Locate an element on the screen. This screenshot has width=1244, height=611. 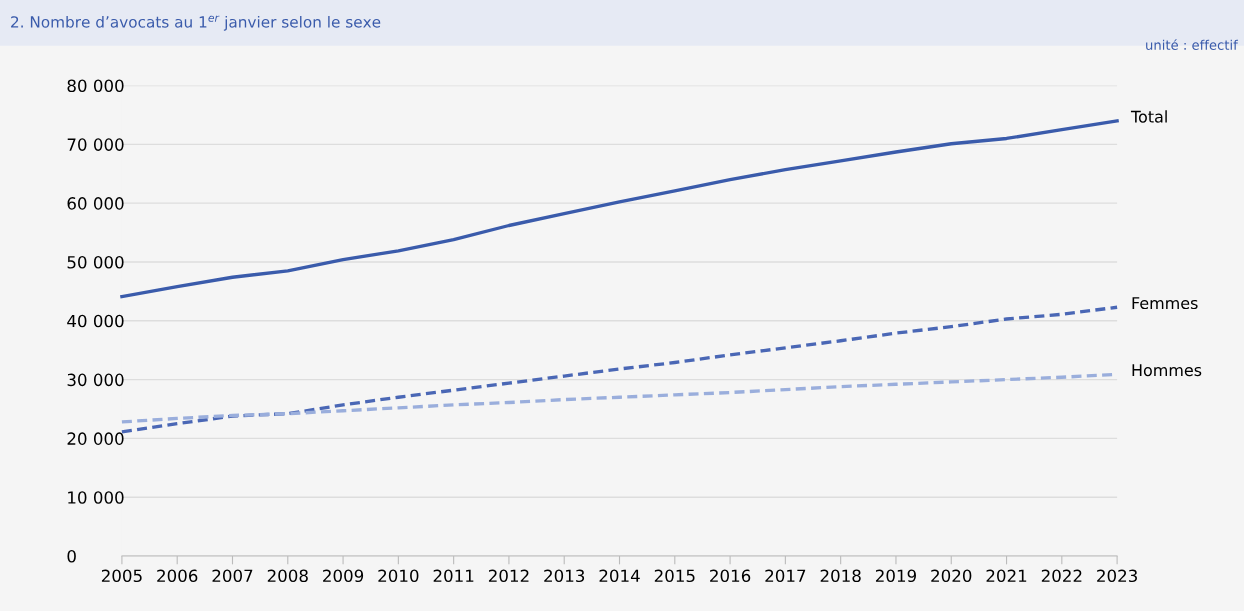
text: unité : effectif is located at coordinates (1192, 44).